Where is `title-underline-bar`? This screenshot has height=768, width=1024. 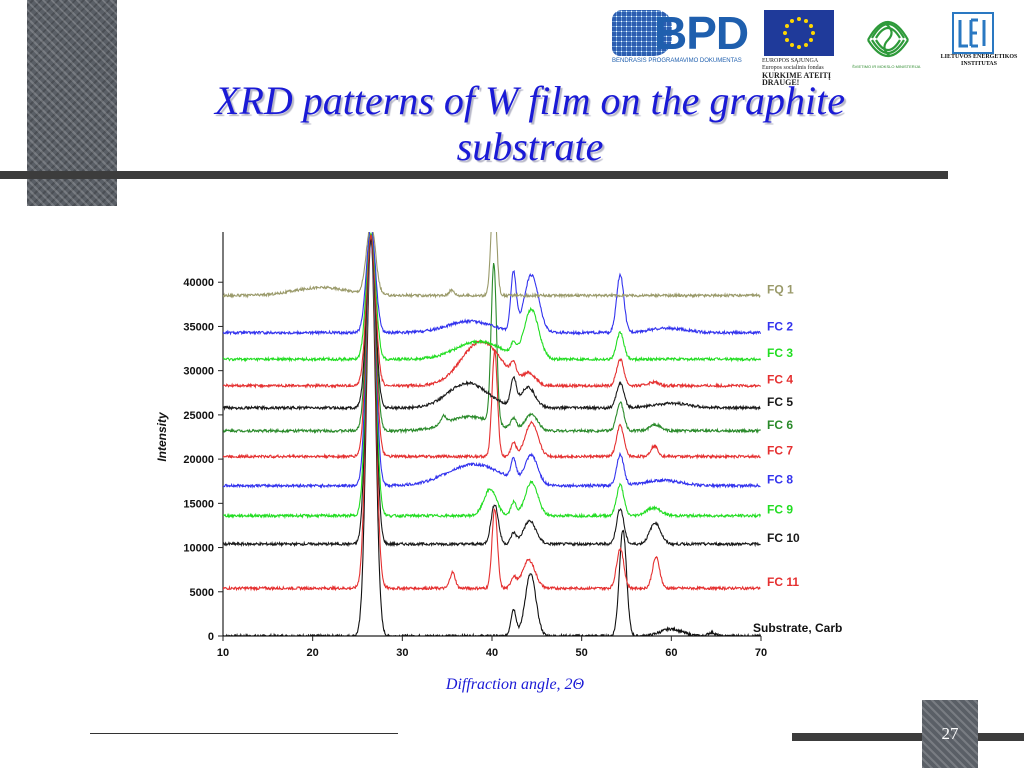 title-underline-bar is located at coordinates (474, 175).